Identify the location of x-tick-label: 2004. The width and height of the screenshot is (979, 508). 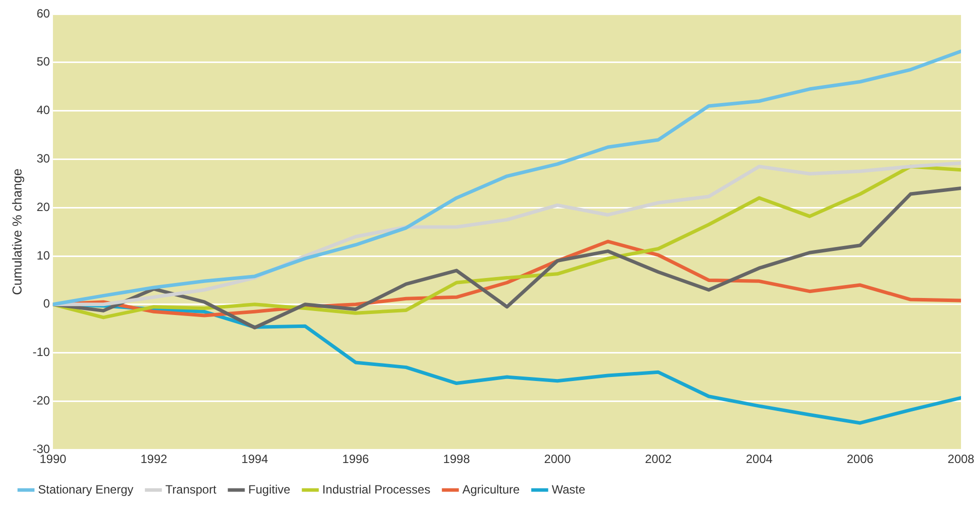
(759, 459).